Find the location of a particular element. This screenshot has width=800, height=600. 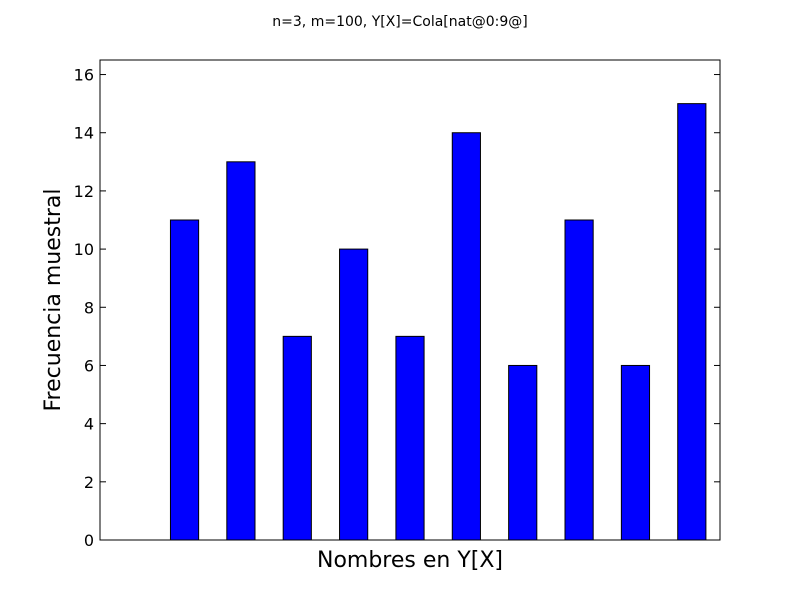

y-axis-label: Frecuencia muestral is located at coordinates (53, 300).